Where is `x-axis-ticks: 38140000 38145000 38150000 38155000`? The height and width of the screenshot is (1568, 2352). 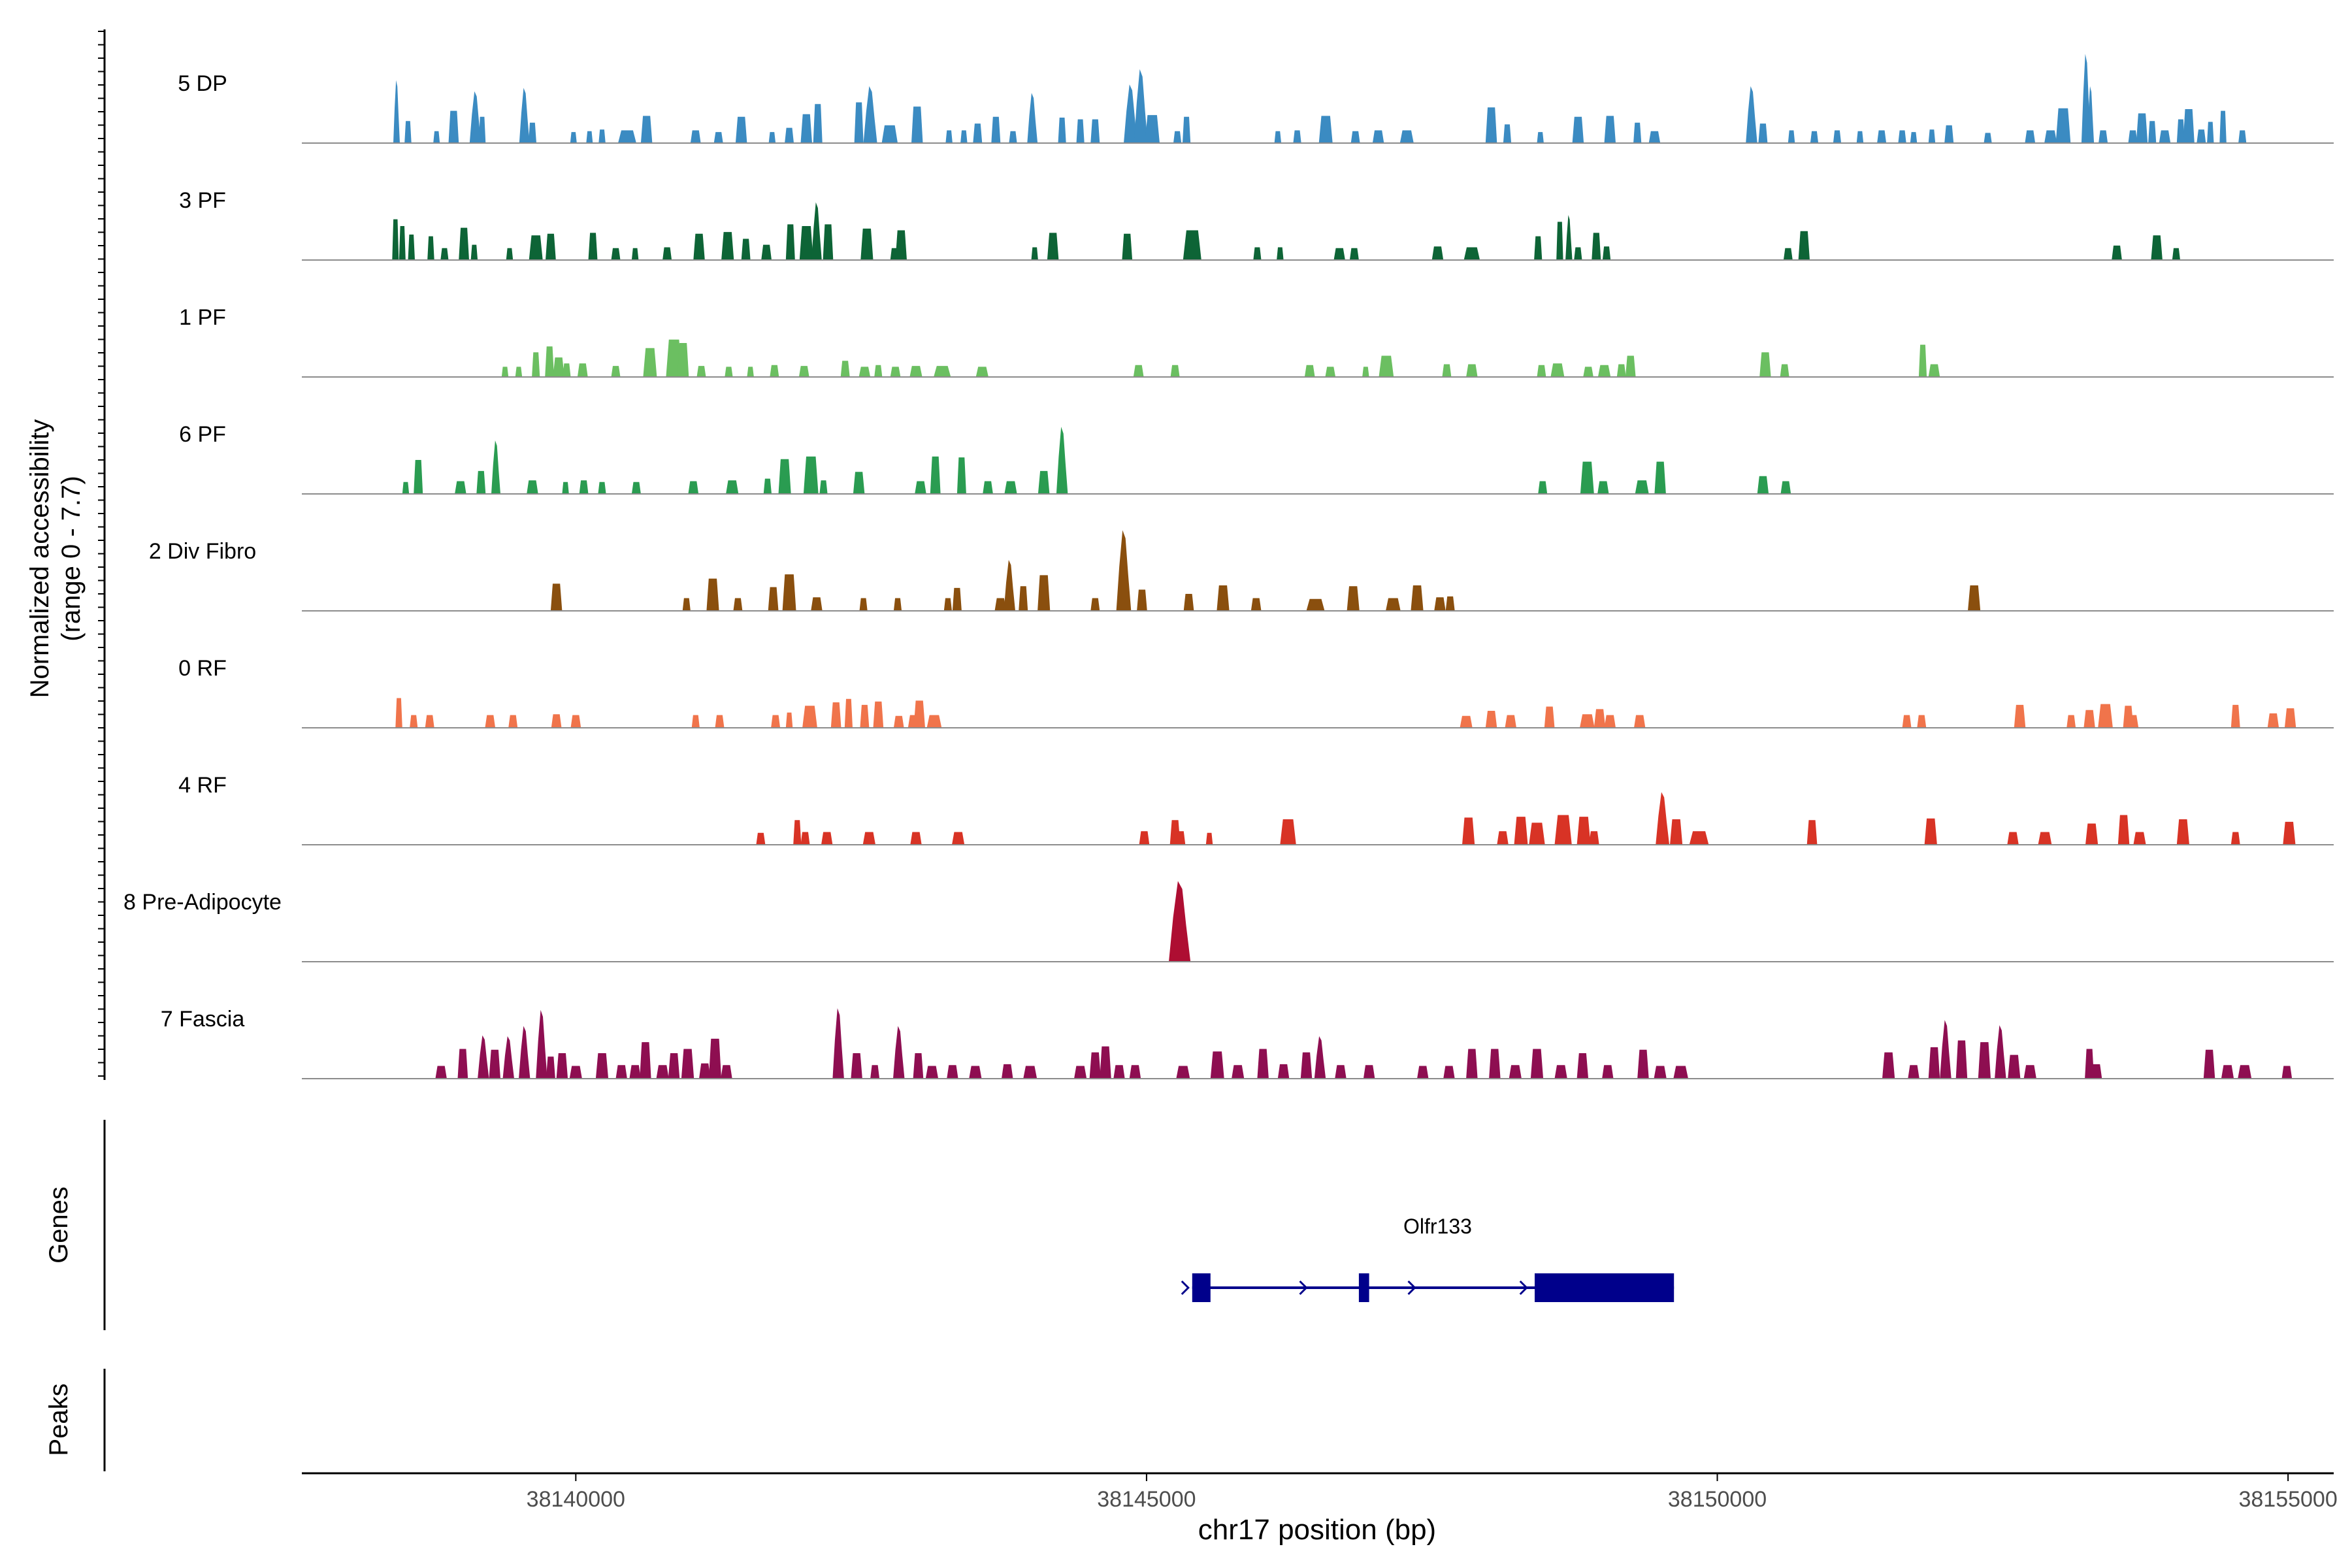 x-axis-ticks: 38140000 38145000 38150000 38155000 is located at coordinates (1432, 1492).